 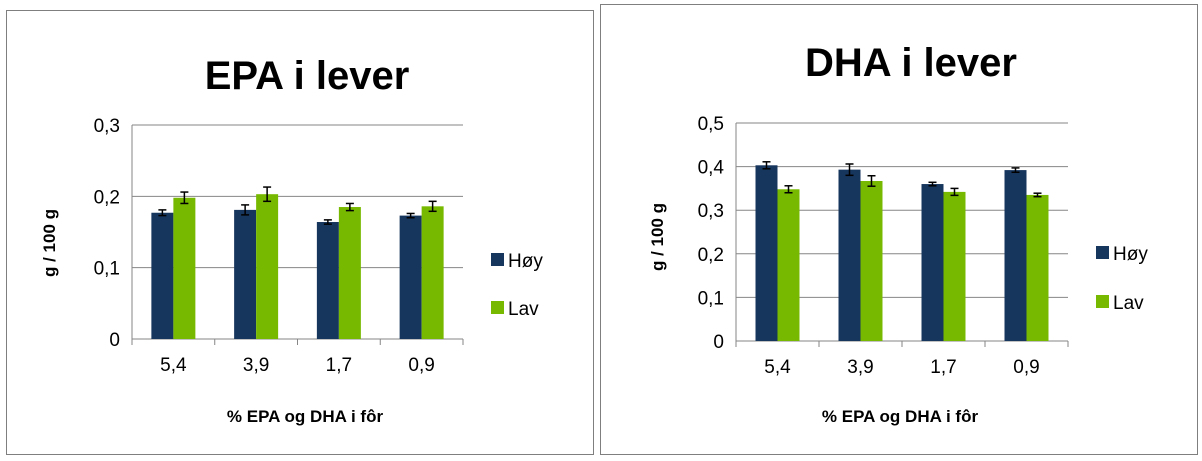 I want to click on y-tick-label: 0,4, so click(x=711, y=168).